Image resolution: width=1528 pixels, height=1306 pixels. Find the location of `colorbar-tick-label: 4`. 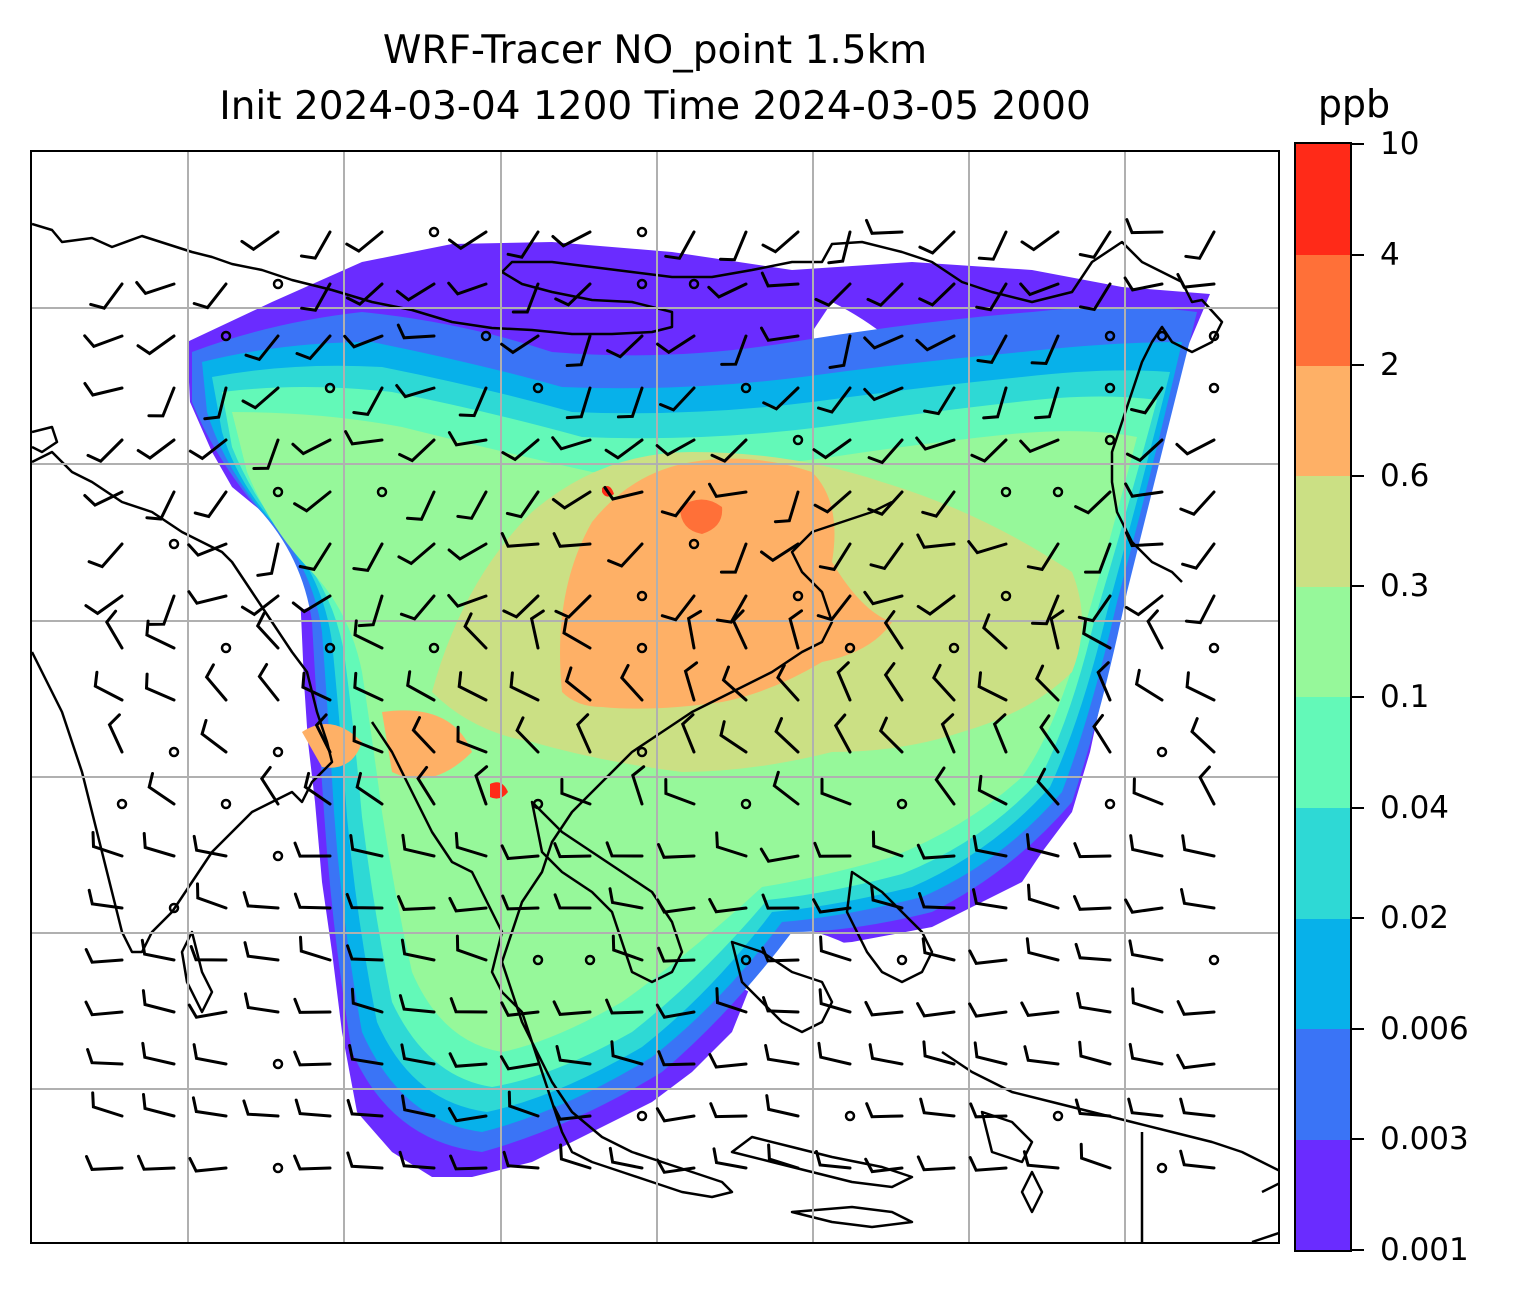

colorbar-tick-label: 4 is located at coordinates (1390, 254).